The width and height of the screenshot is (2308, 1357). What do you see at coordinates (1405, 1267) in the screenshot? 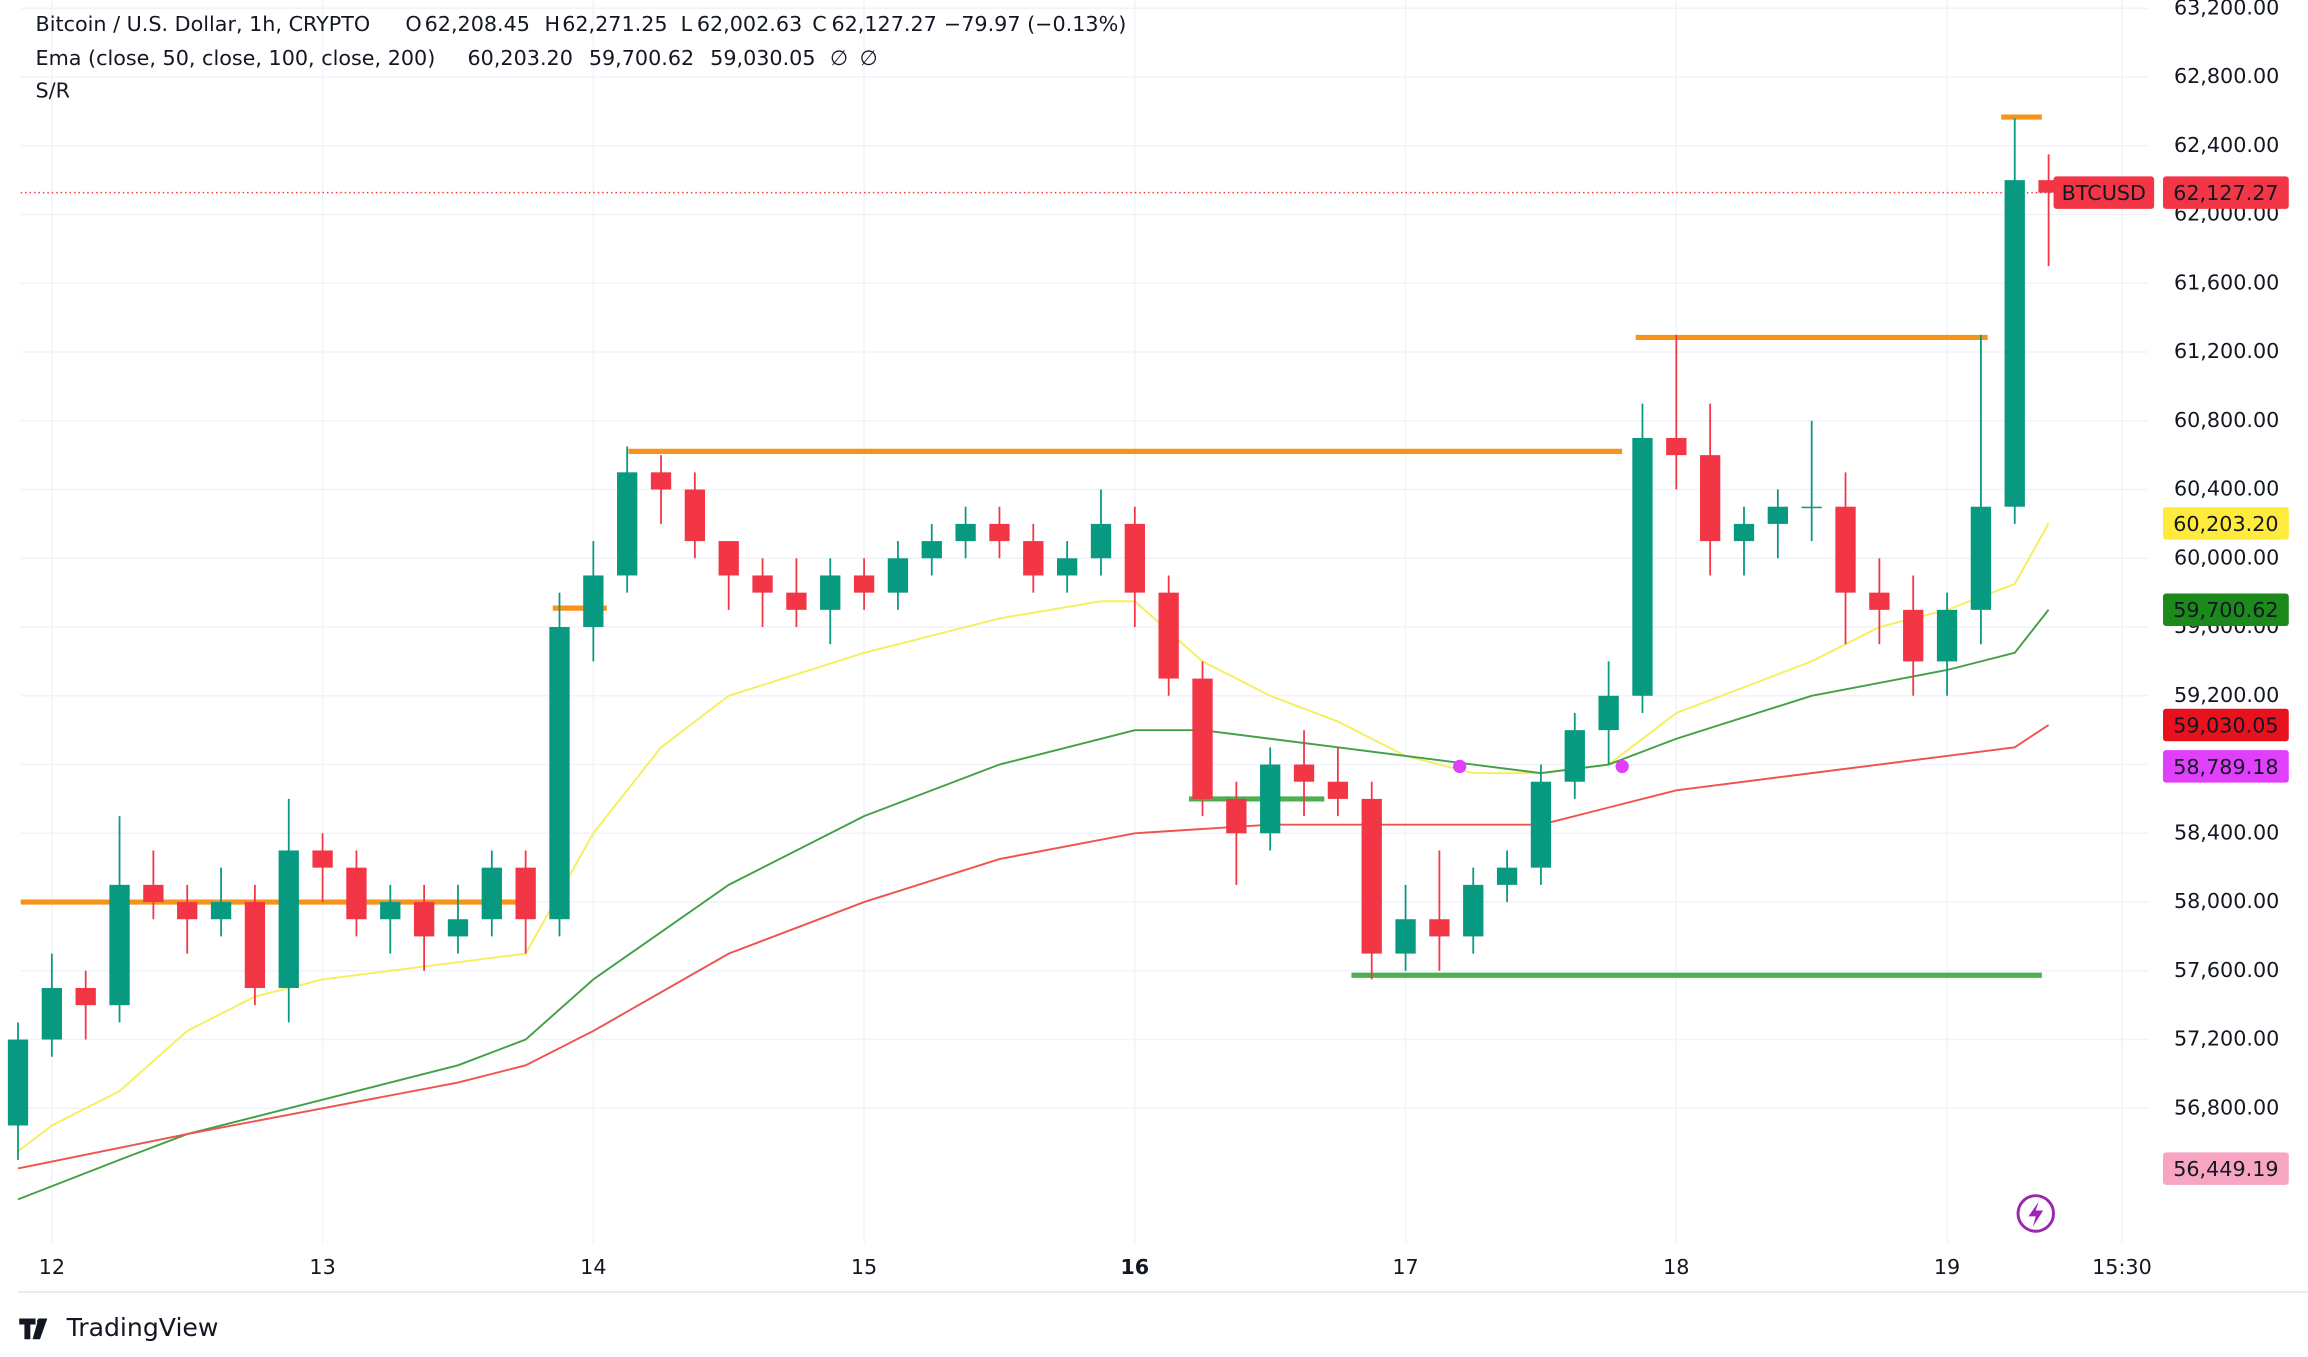
I see `x-tick-label: 17` at bounding box center [1405, 1267].